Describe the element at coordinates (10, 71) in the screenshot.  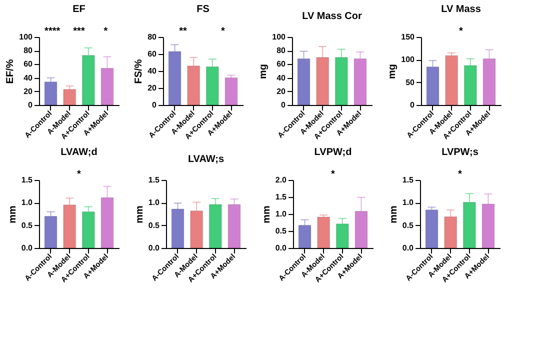
I see `y-axis-title: EF/%` at that location.